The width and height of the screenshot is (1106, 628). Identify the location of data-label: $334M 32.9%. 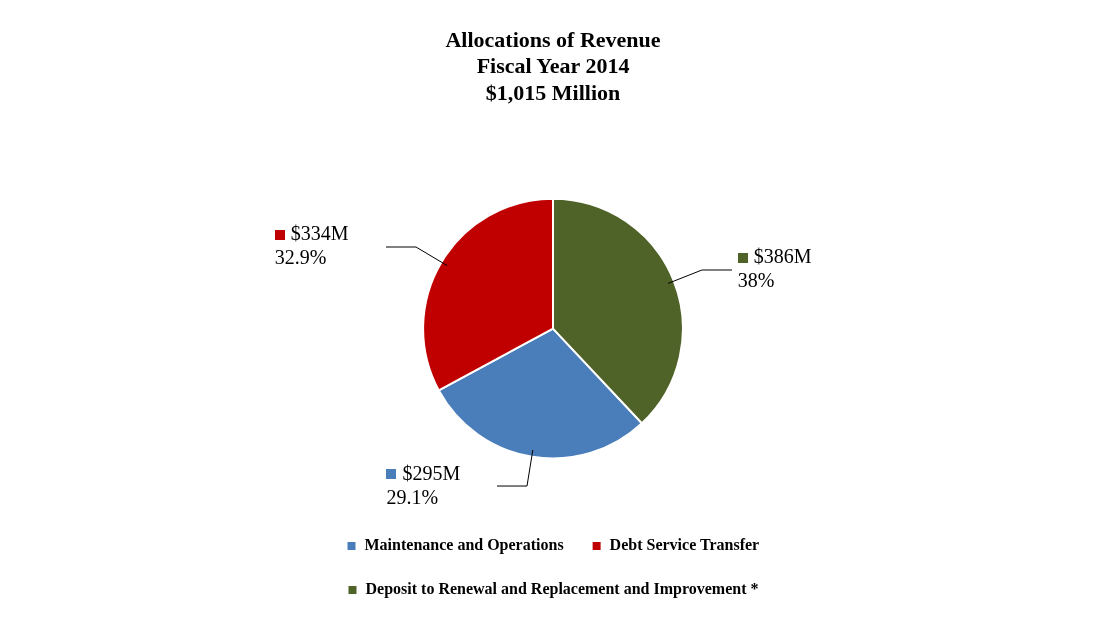
(311, 245).